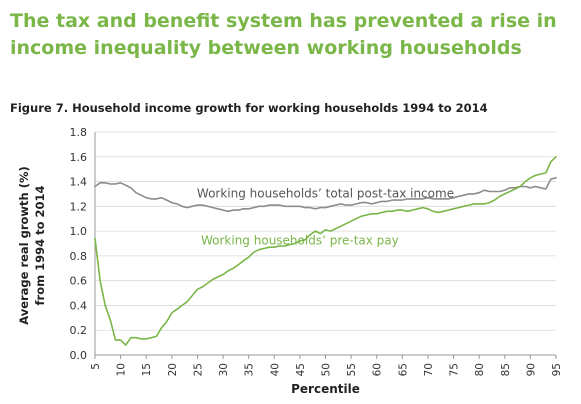  Describe the element at coordinates (557, 369) in the screenshot. I see `x-tick-label: 95` at that location.